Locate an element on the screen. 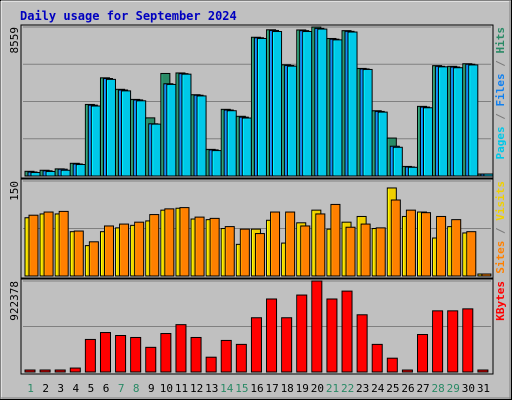 The image size is (512, 405). axis-title-part: Pages is located at coordinates (500, 142).